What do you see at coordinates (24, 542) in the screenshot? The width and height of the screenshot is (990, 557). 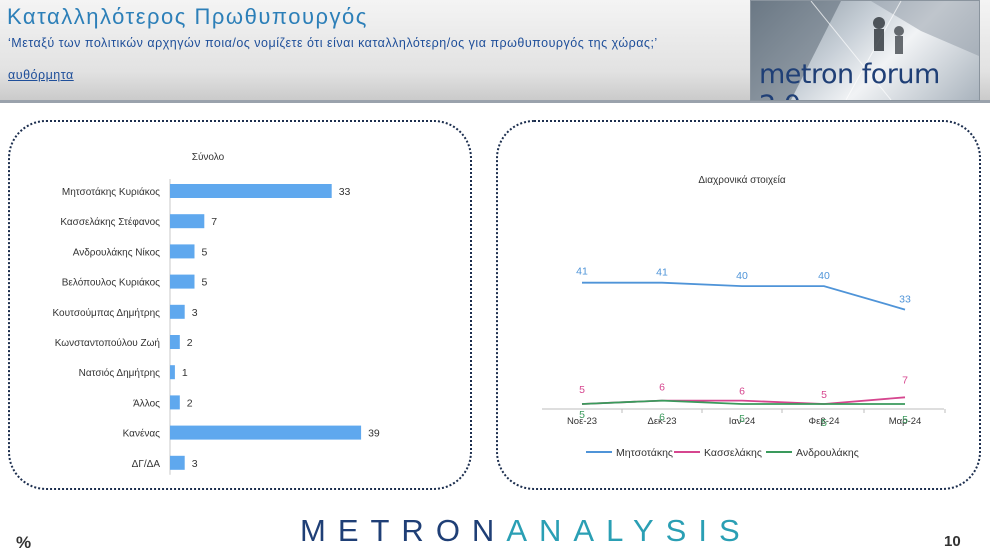 I see `percent-sign: %` at bounding box center [24, 542].